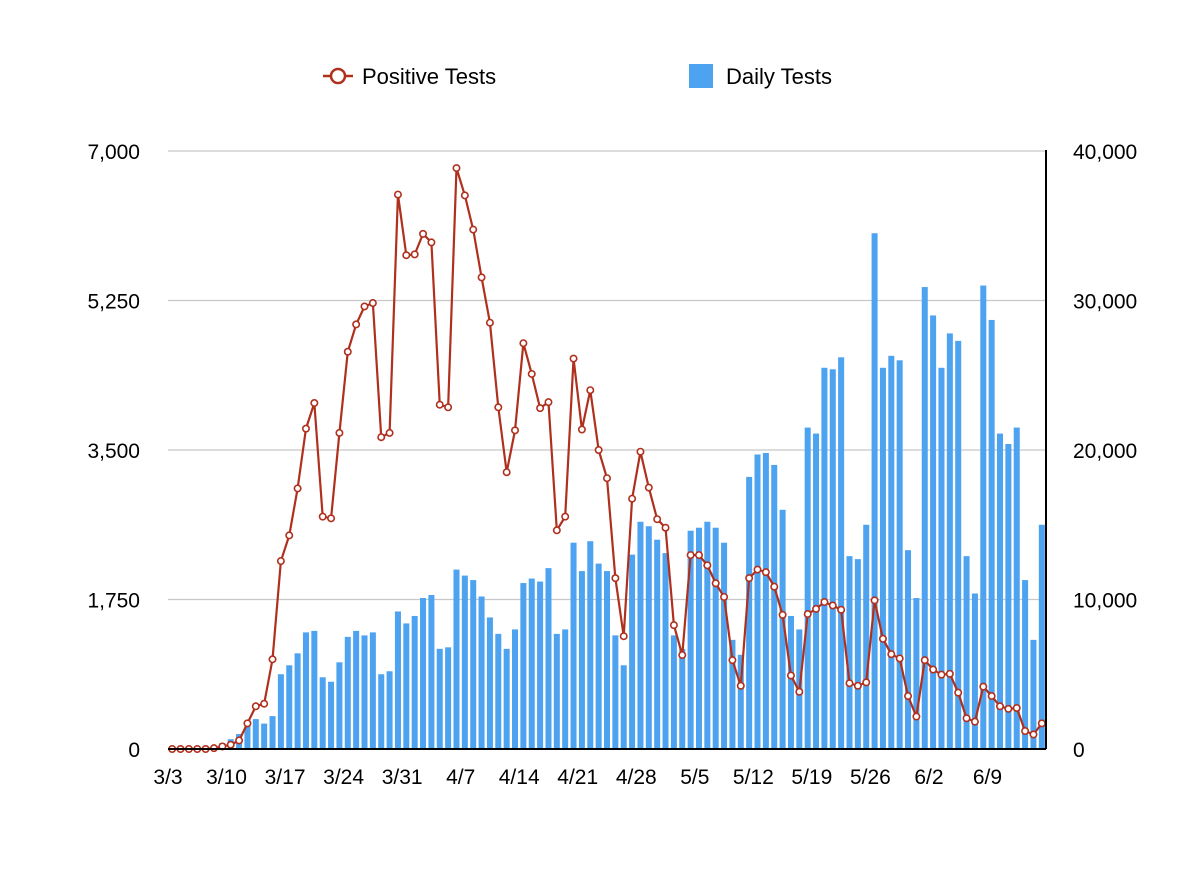  Describe the element at coordinates (460, 777) in the screenshot. I see `x-tick-label: 4/7` at that location.